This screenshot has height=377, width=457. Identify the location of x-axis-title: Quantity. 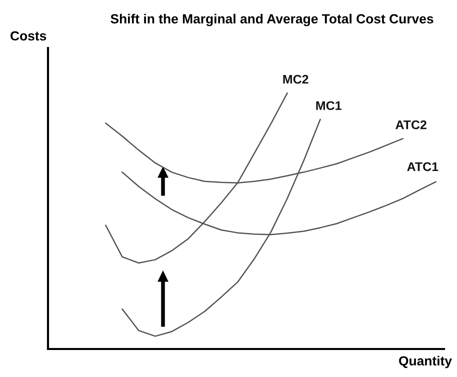
(425, 362).